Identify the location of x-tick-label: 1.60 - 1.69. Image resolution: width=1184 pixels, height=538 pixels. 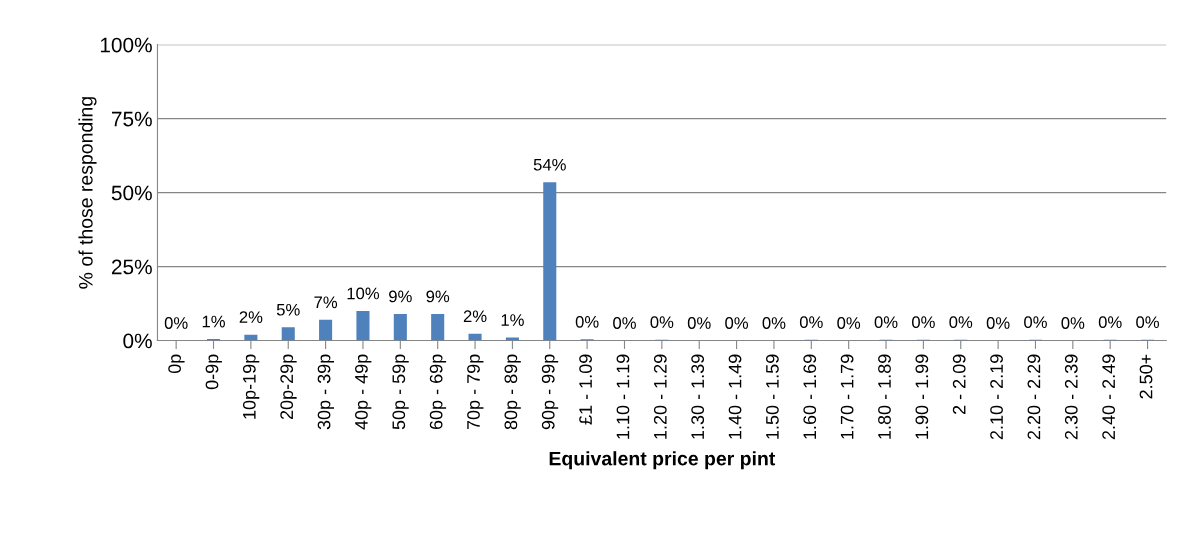
(810, 396).